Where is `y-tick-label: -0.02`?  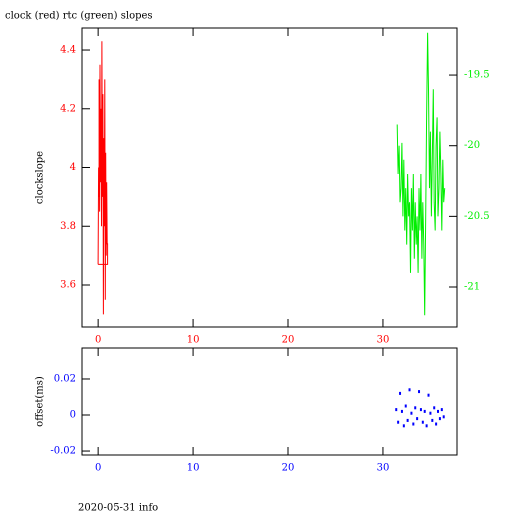 y-tick-label: -0.02 is located at coordinates (63, 451).